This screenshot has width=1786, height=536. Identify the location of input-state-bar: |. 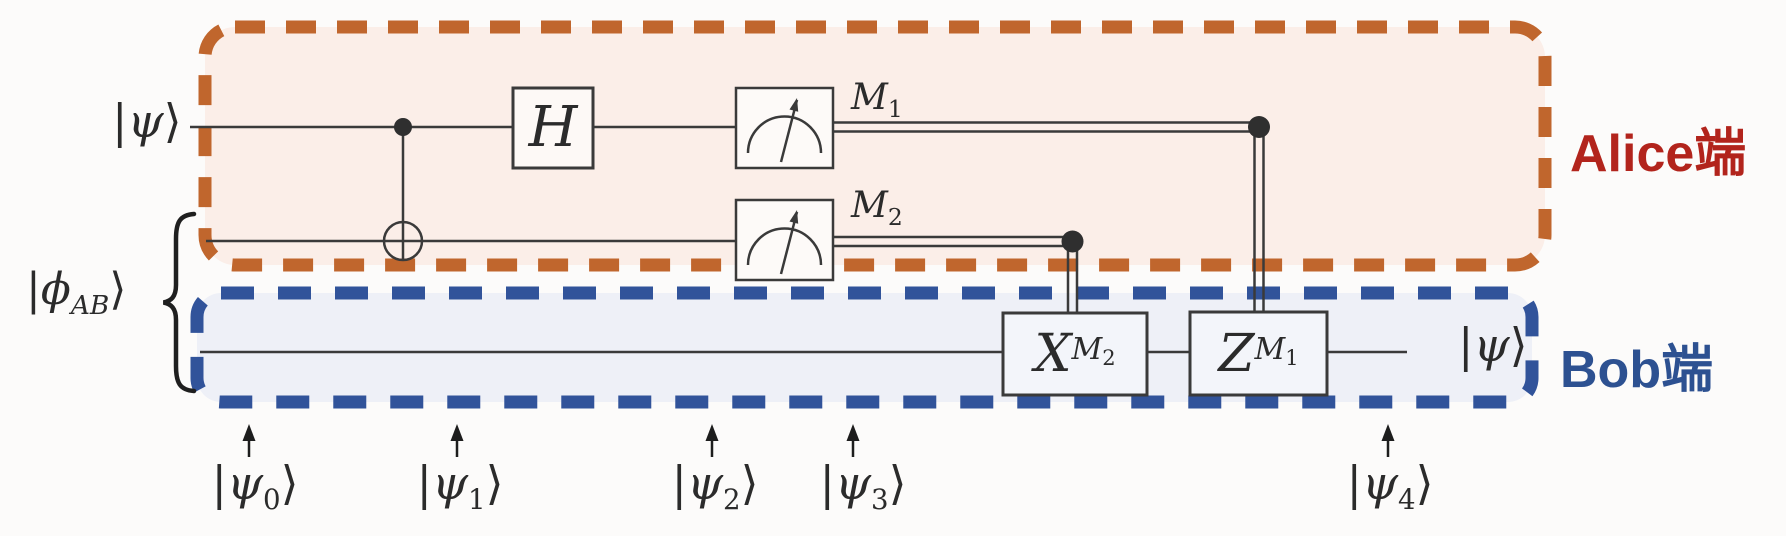
(120, 121).